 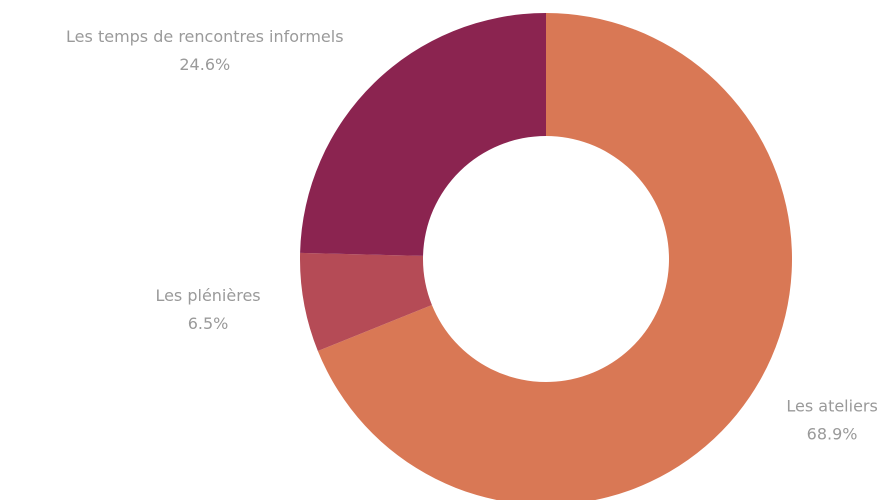 I want to click on slice-value-label: 68.9%, so click(x=832, y=434).